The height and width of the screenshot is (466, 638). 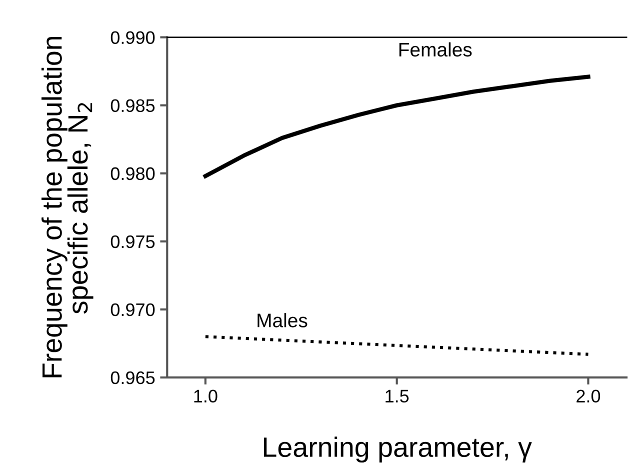 What do you see at coordinates (206, 396) in the screenshot?
I see `x-tick-label: 1.0` at bounding box center [206, 396].